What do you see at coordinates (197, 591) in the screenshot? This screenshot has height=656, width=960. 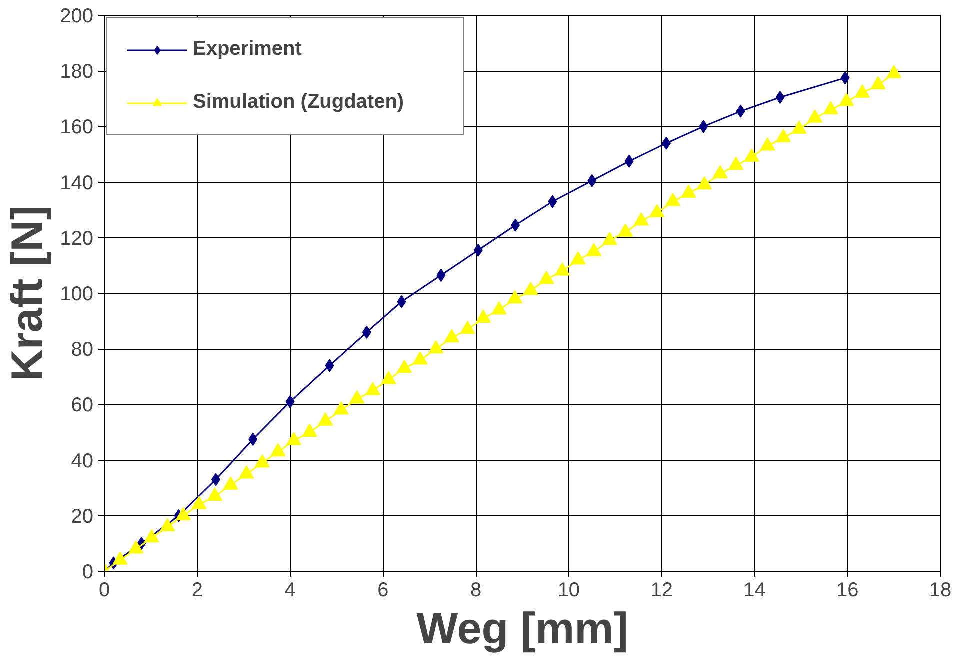 I see `x-tick-label: 2` at bounding box center [197, 591].